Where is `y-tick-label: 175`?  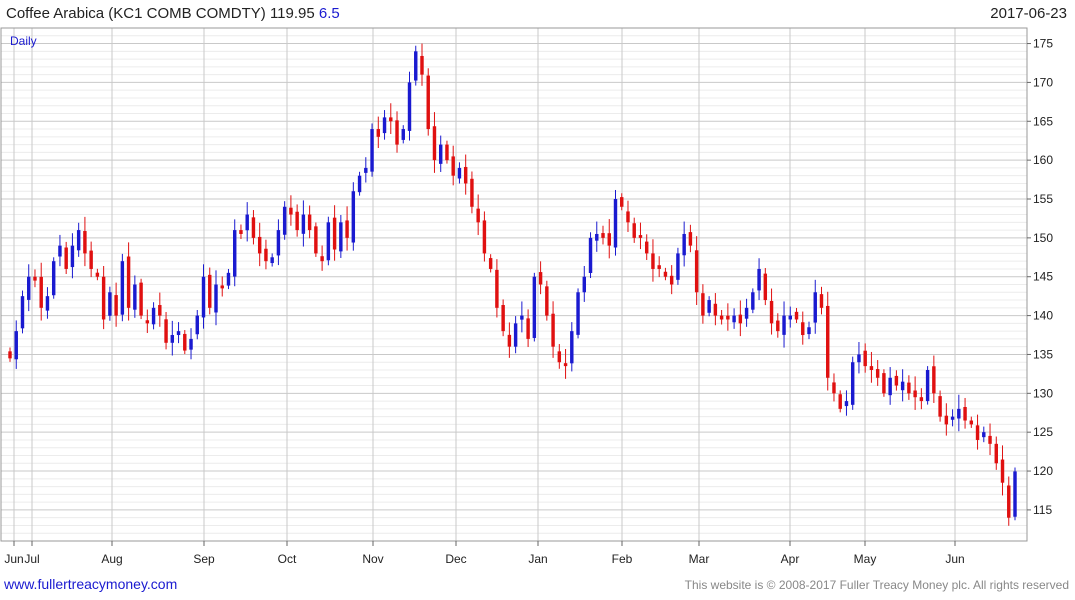
y-tick-label: 175 is located at coordinates (1043, 44).